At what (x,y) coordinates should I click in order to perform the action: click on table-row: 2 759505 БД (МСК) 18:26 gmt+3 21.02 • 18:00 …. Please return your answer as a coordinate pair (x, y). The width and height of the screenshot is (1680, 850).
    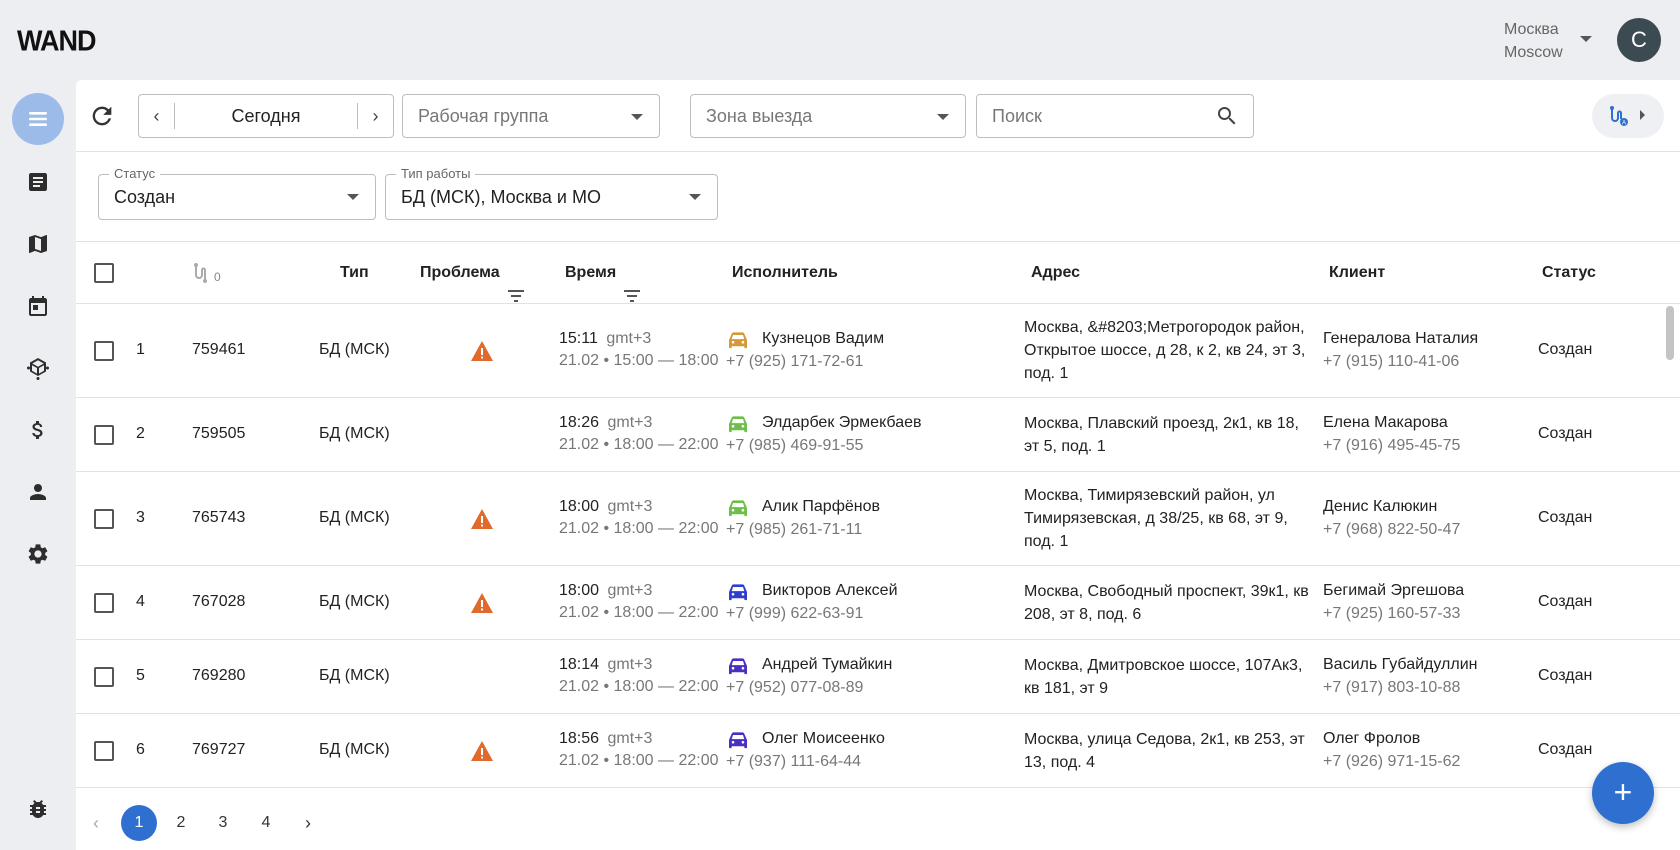
    Looking at the image, I should click on (878, 435).